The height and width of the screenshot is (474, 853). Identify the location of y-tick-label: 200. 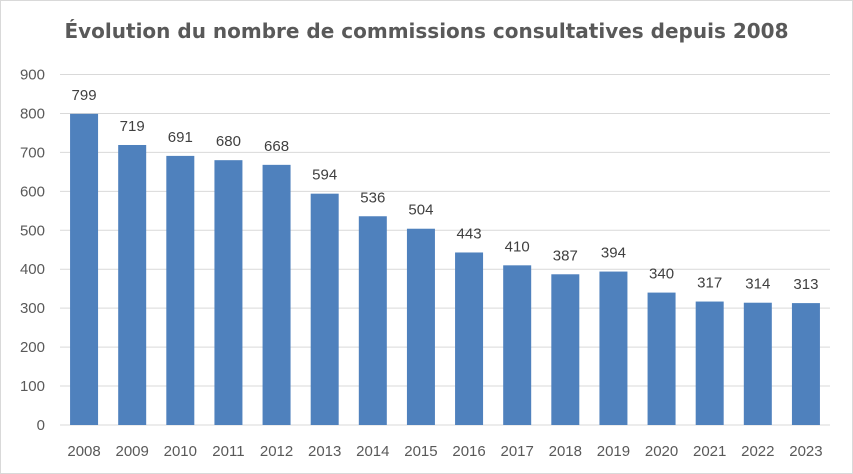
(32, 347).